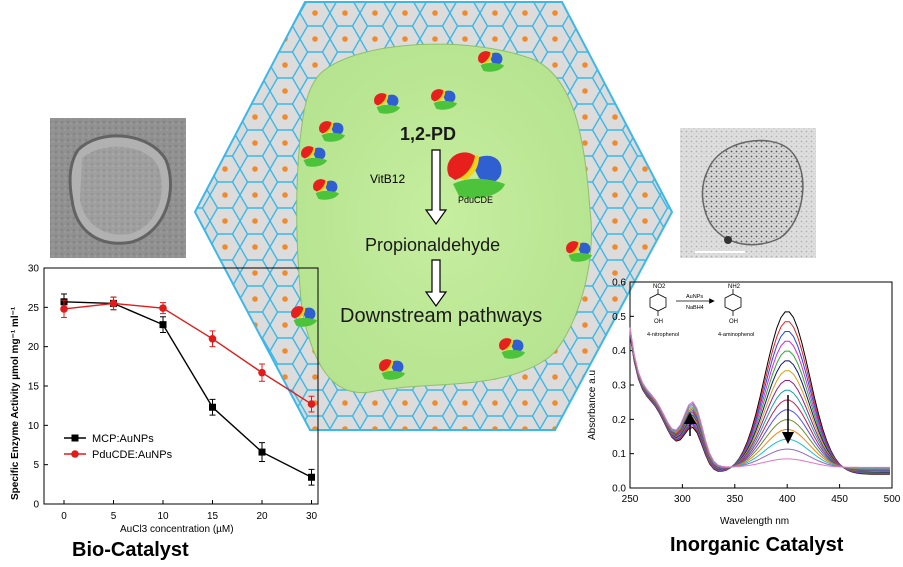 This screenshot has width=903, height=567. I want to click on right-xtick-label: 450, so click(839, 499).